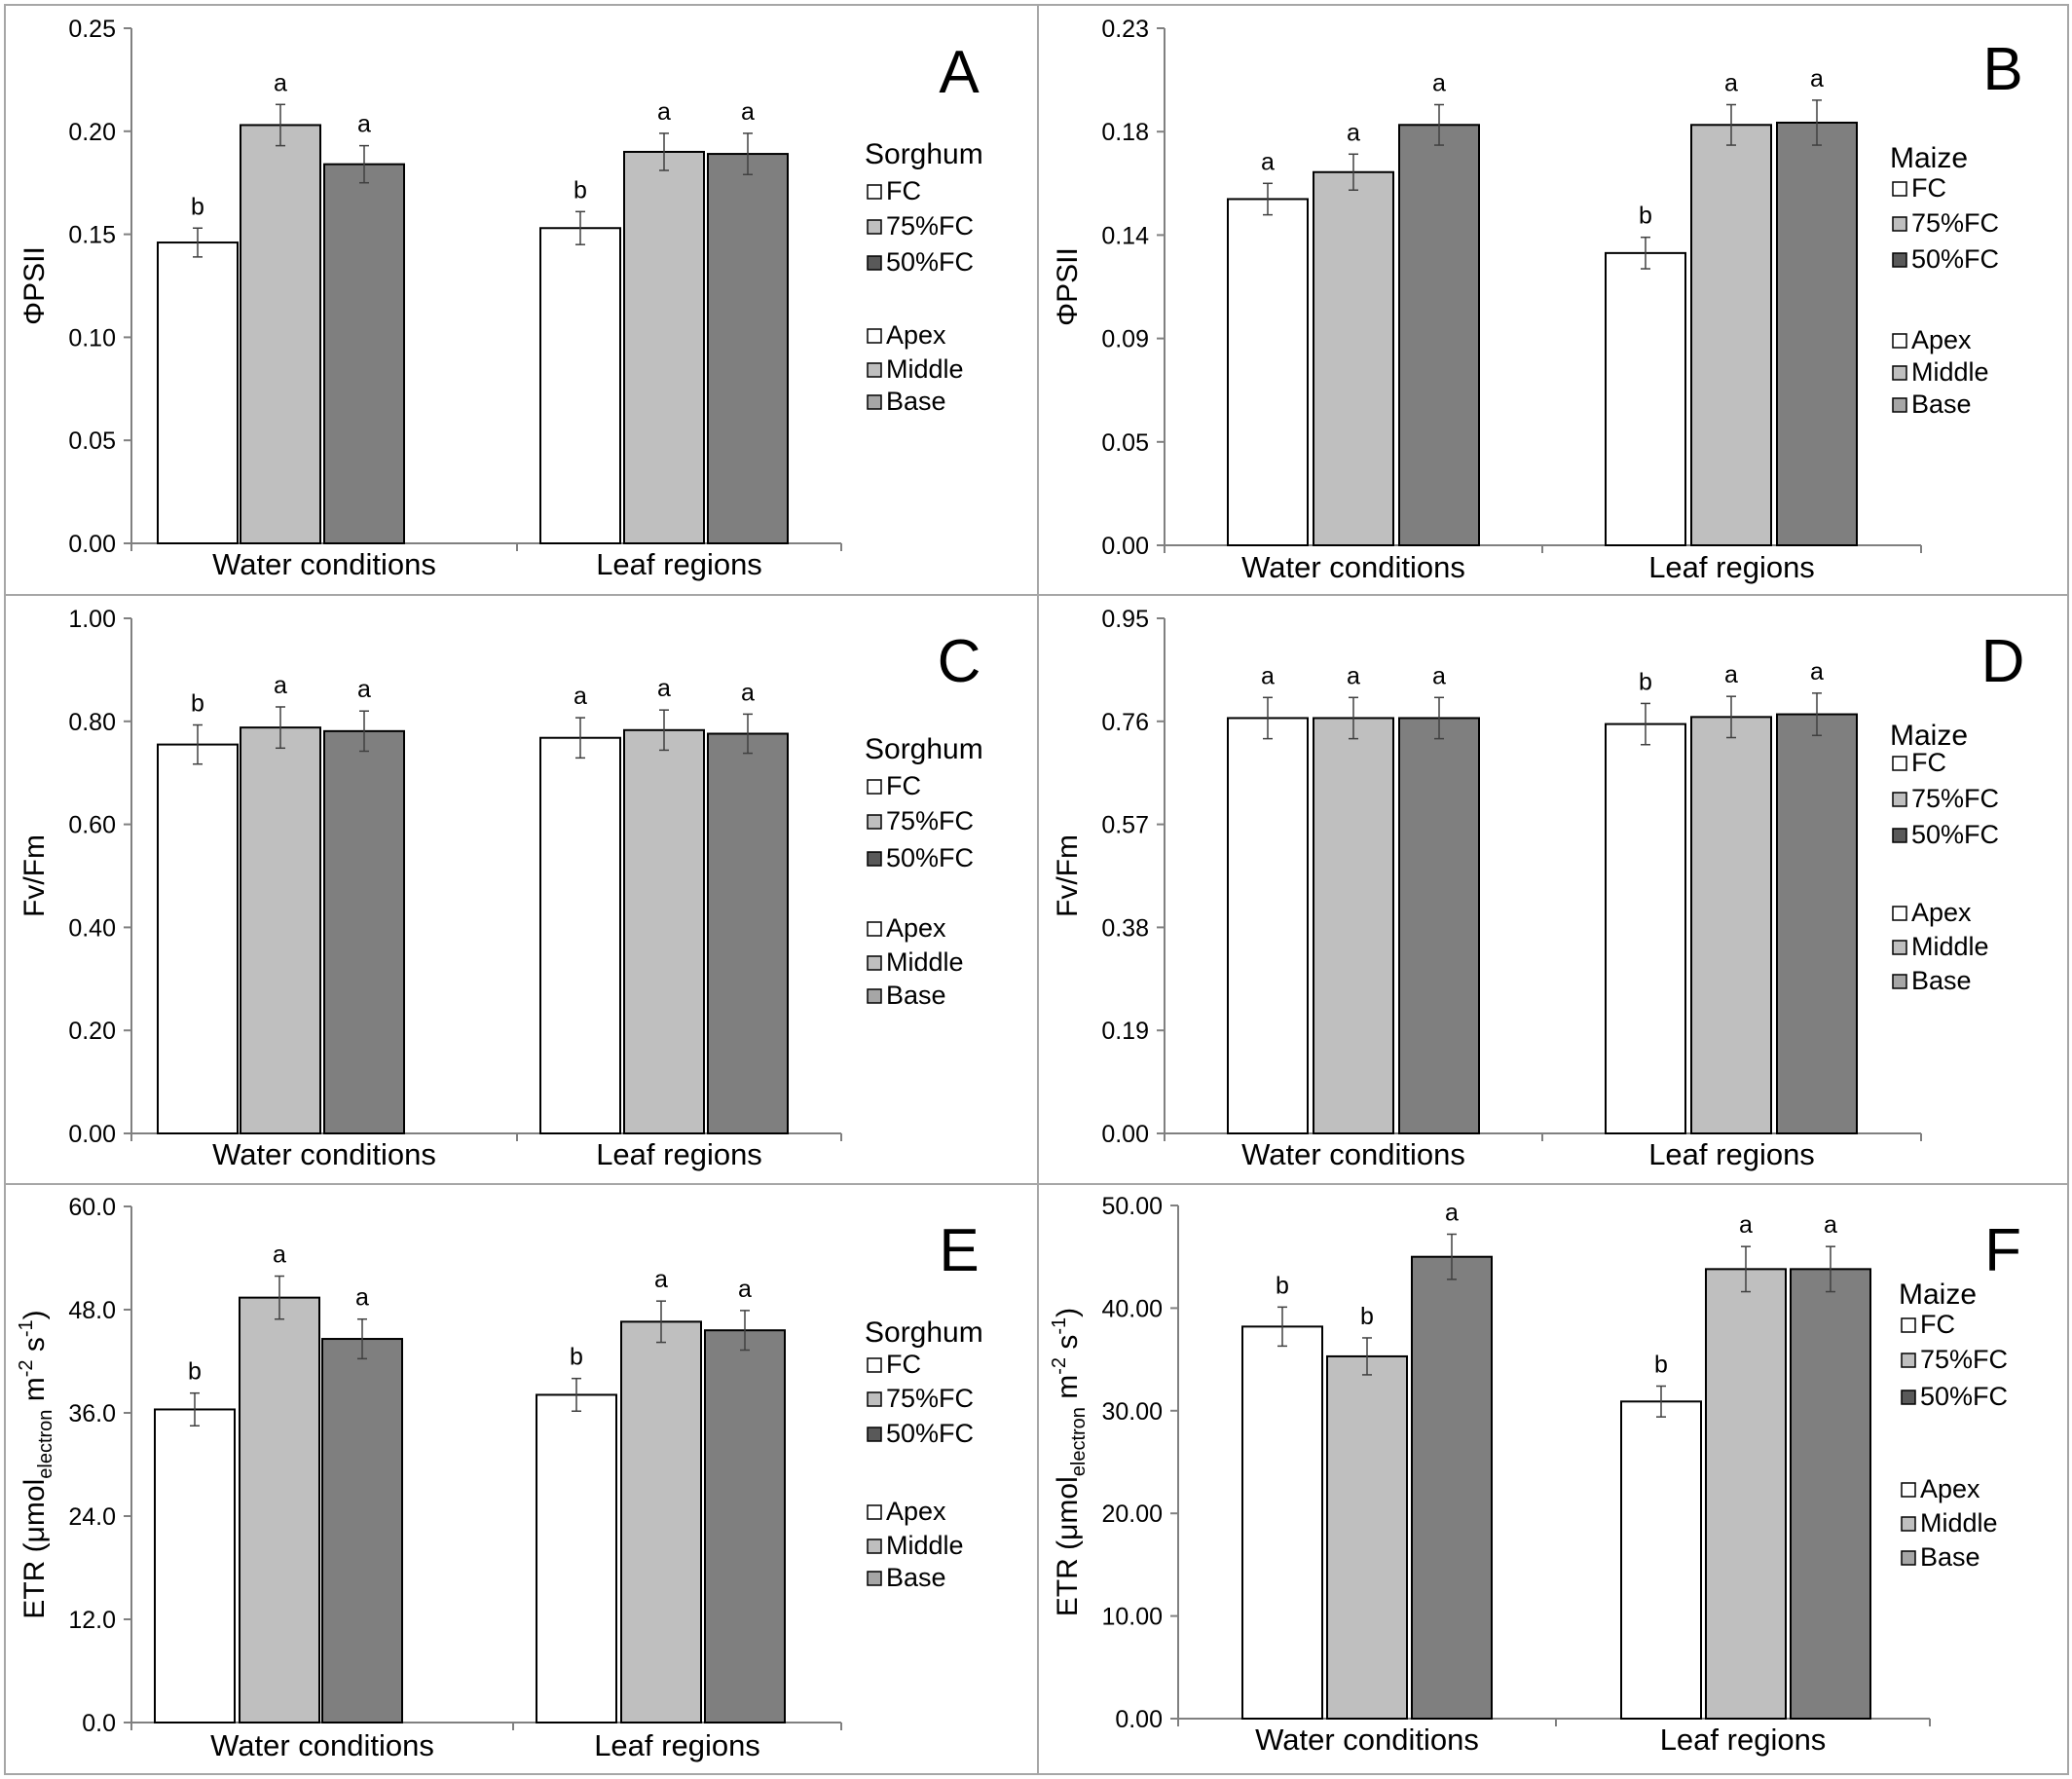 Image resolution: width=2072 pixels, height=1779 pixels. Describe the element at coordinates (34, 1348) in the screenshot. I see `y-axis-label-part: s` at that location.